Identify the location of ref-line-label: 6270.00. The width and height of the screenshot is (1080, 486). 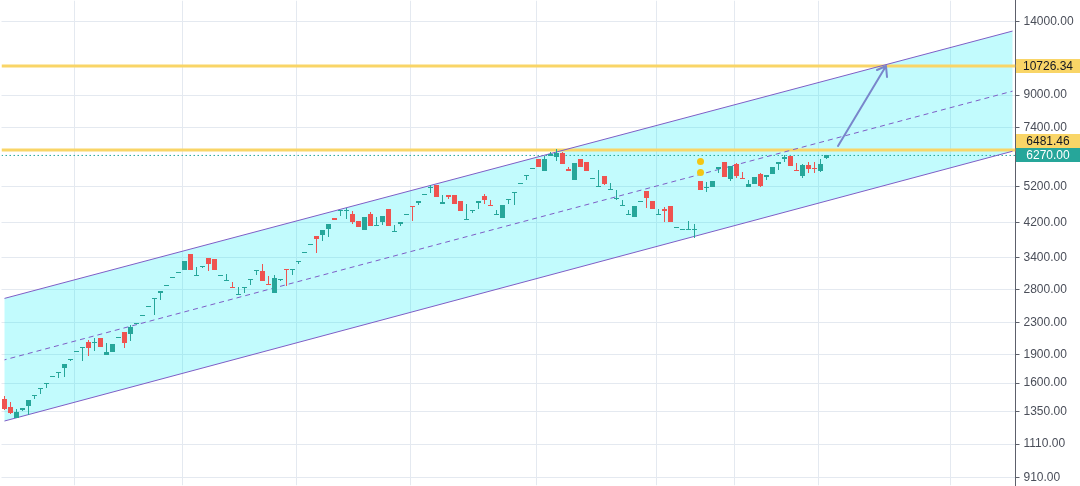
(1048, 155).